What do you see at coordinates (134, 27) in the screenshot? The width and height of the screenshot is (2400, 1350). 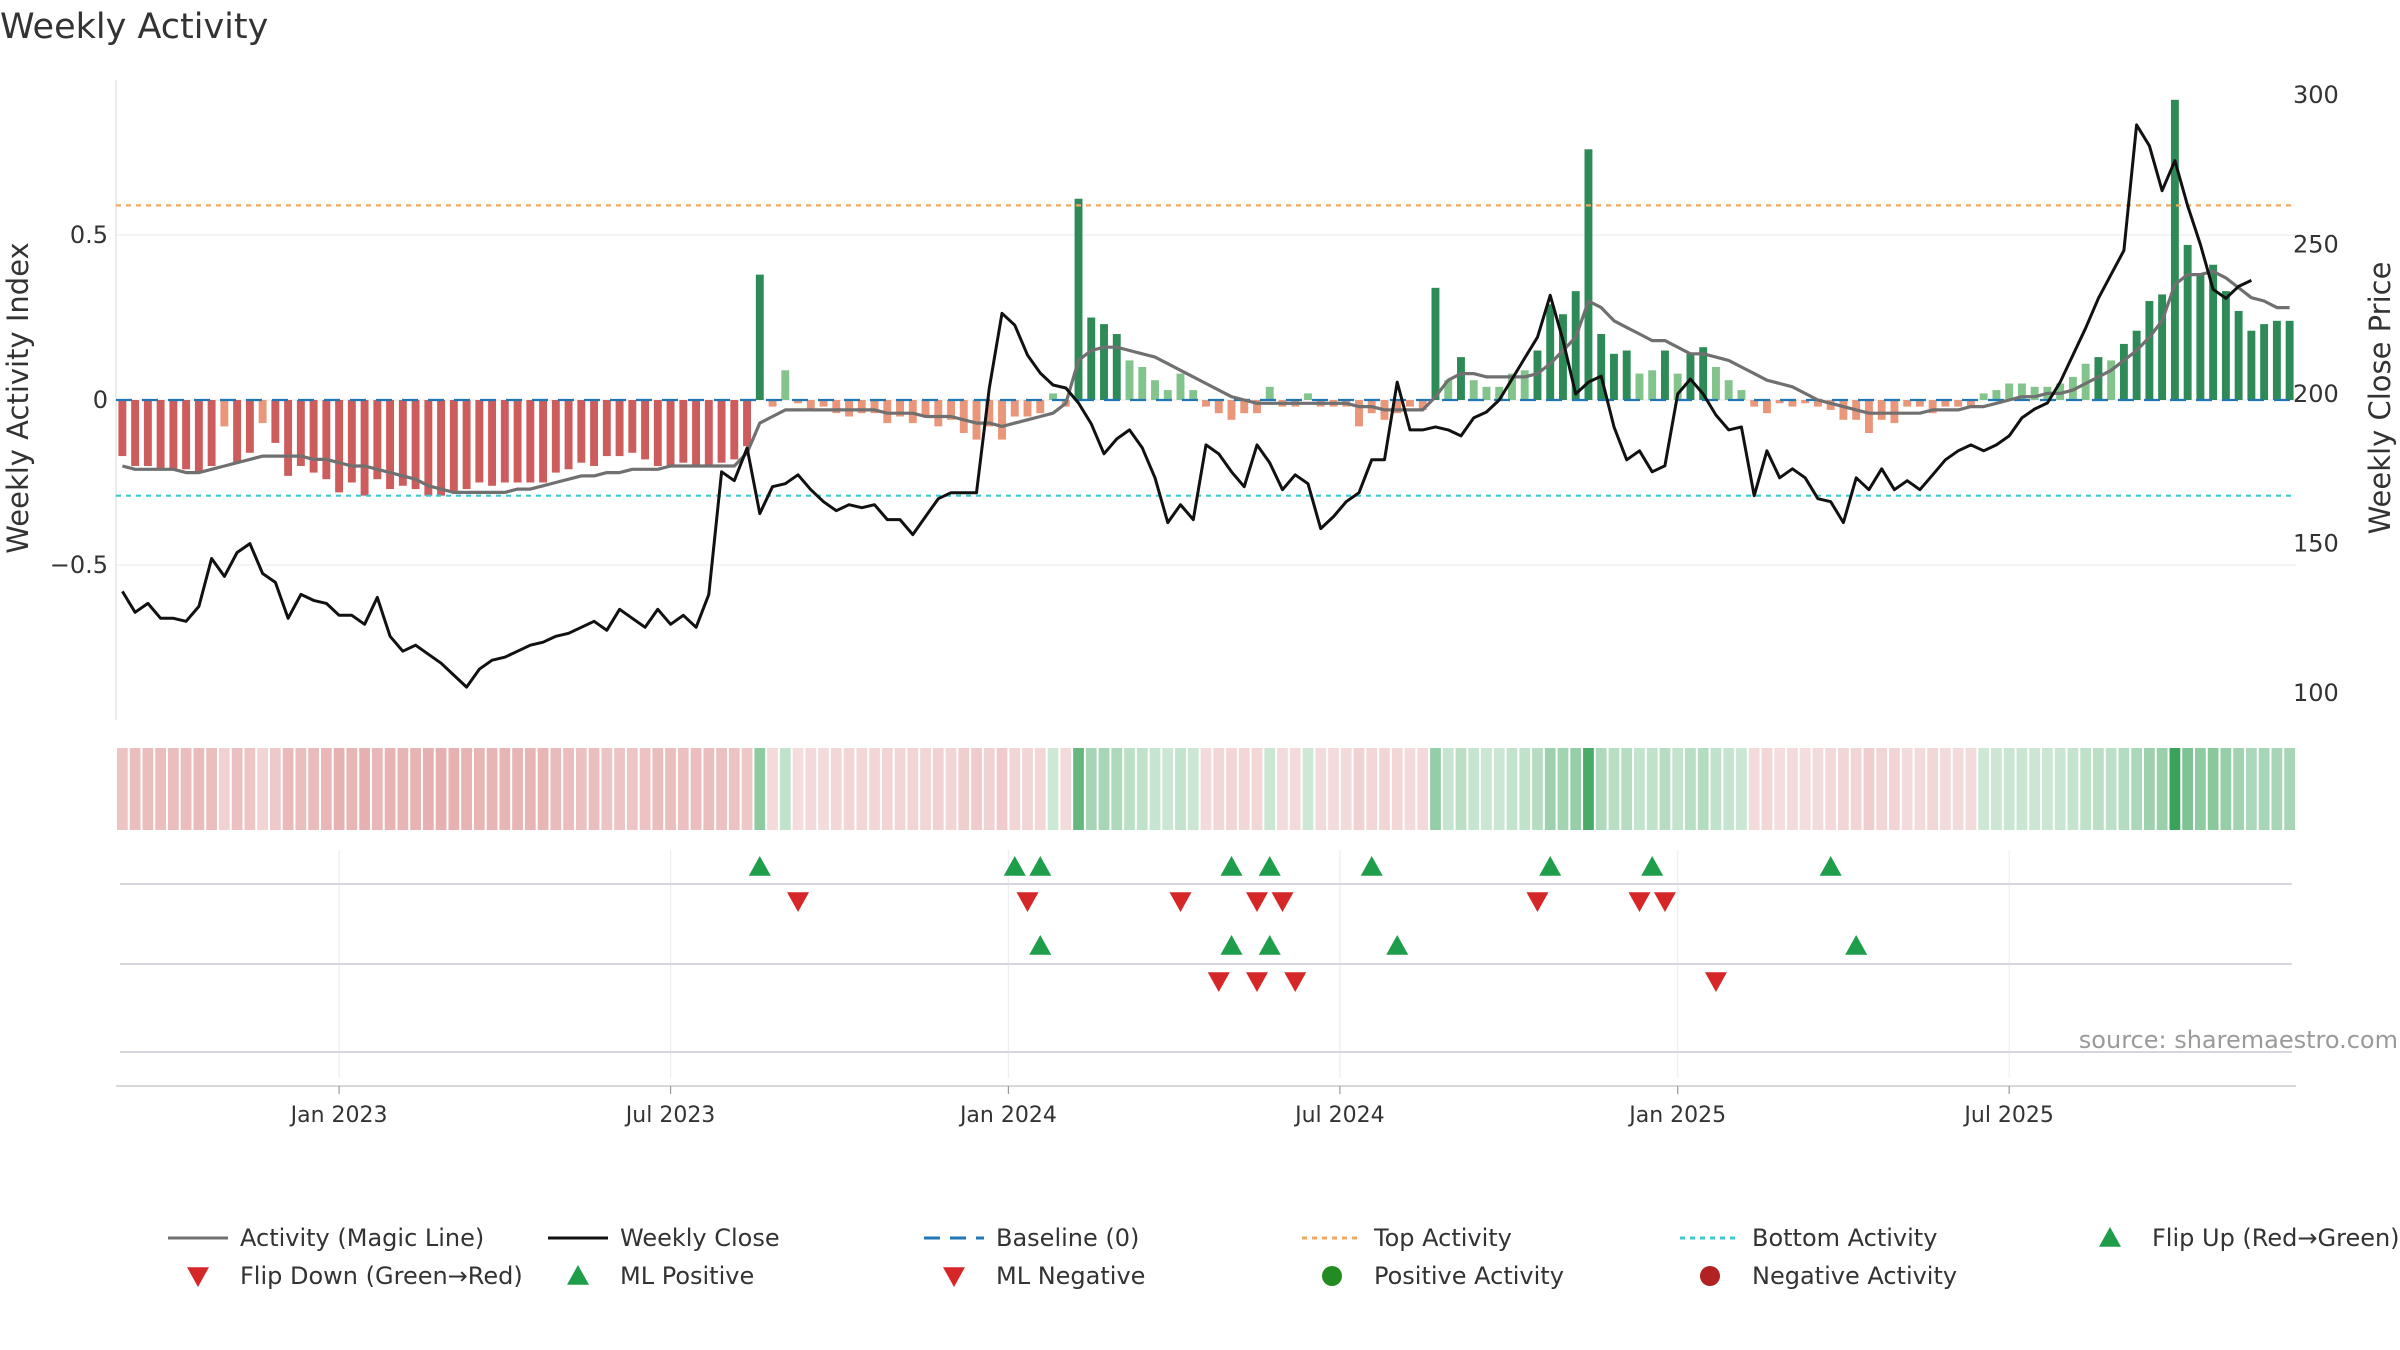 I see `chart-title: Weekly Activity` at bounding box center [134, 27].